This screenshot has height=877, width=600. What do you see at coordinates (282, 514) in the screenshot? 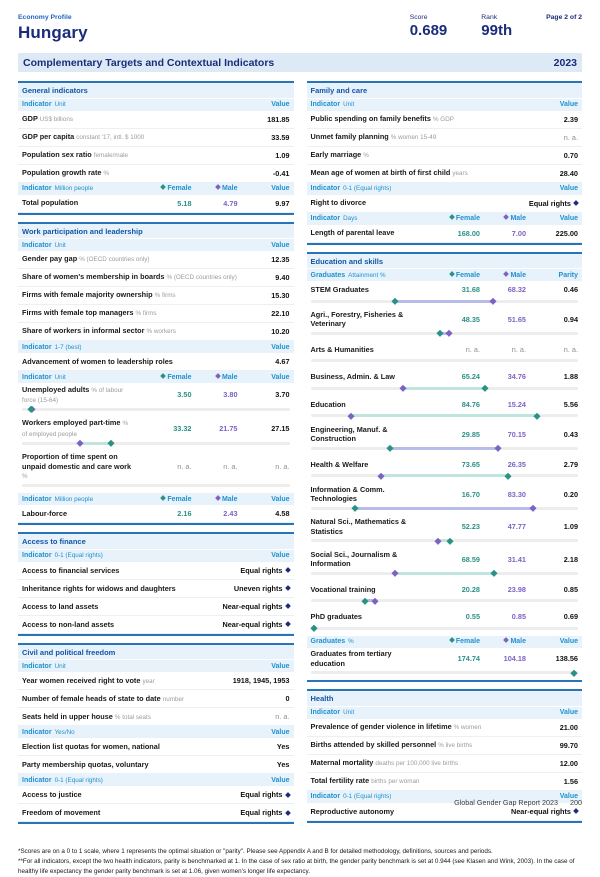
I see `value: 4.58` at bounding box center [282, 514].